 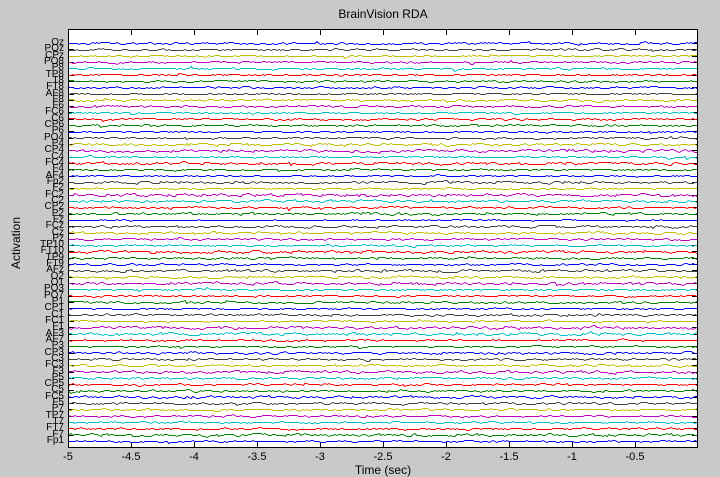 What do you see at coordinates (54, 55) in the screenshot?
I see `channel-label: CPz` at bounding box center [54, 55].